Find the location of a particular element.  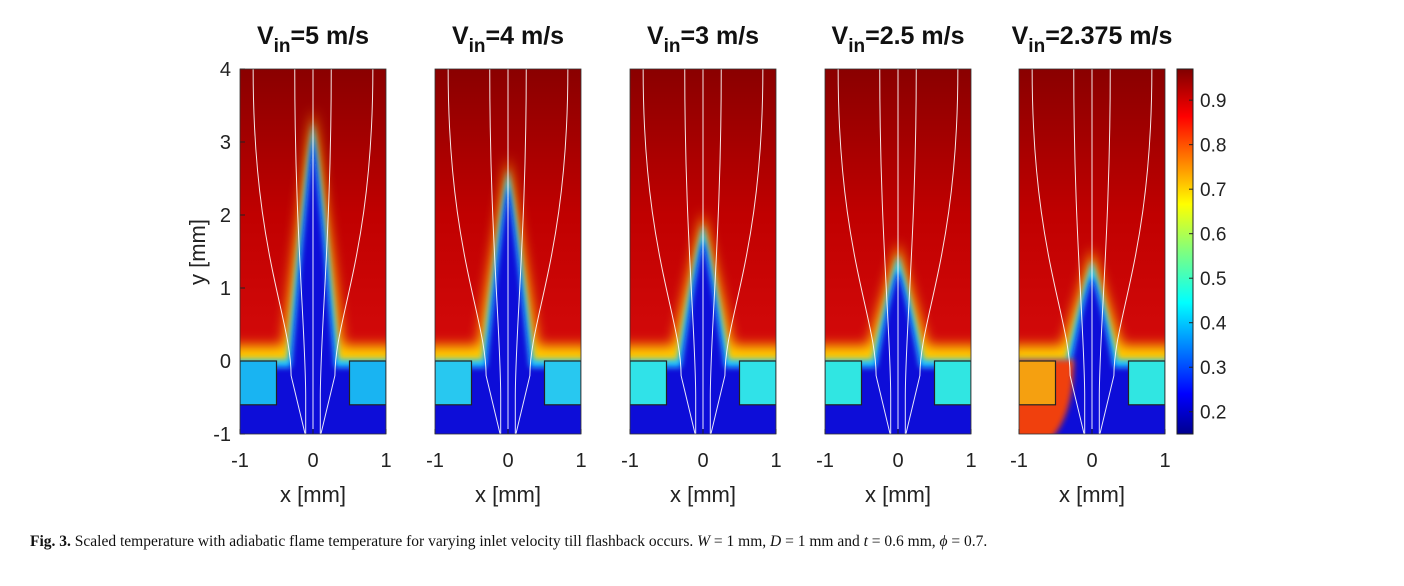

y-tick-label: 3 is located at coordinates (225, 143).